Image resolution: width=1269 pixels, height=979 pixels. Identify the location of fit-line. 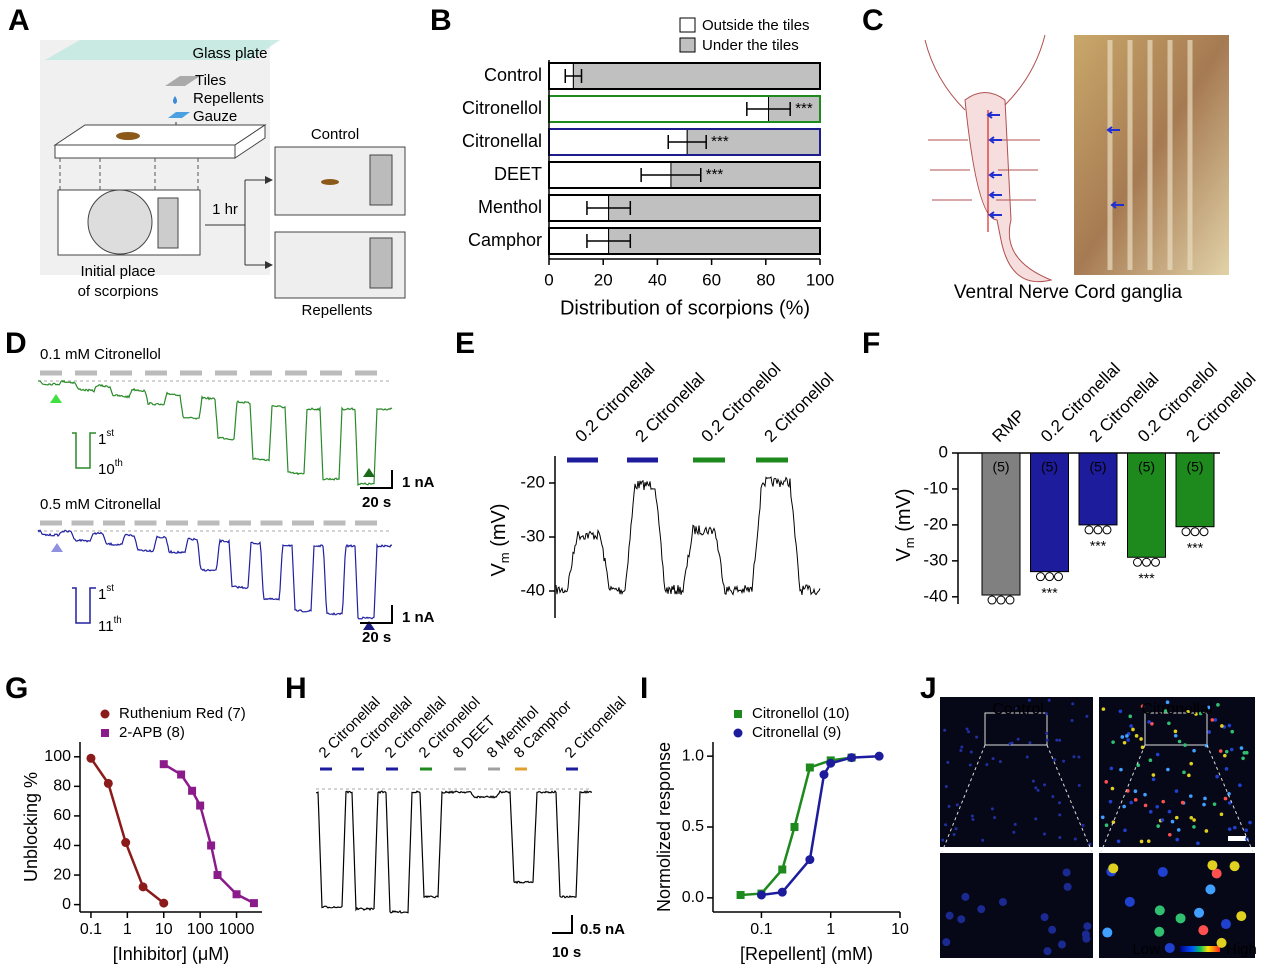
(127, 831).